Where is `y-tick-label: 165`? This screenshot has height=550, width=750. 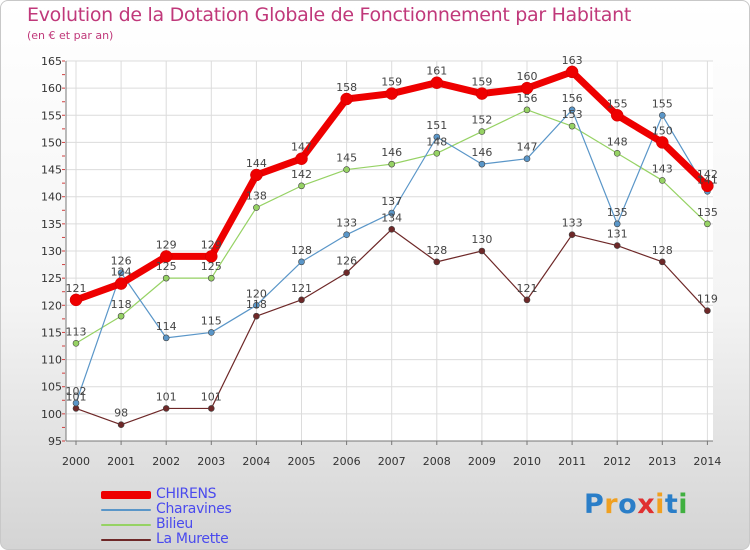
y-tick-label: 165 is located at coordinates (51, 61).